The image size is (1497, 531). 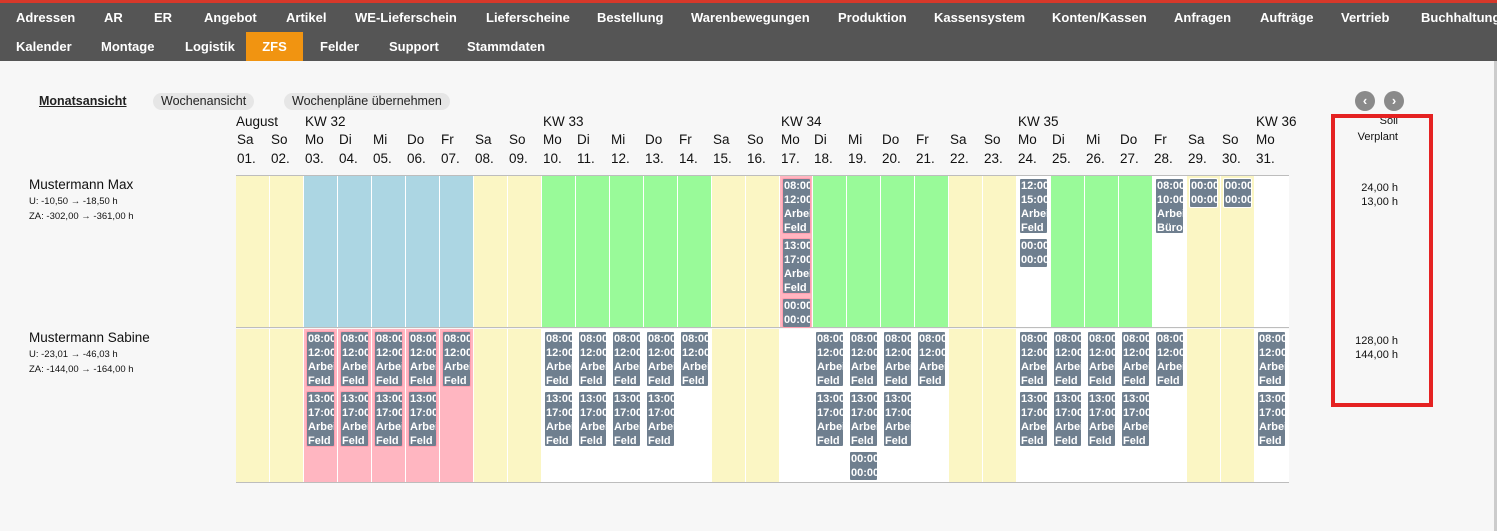 What do you see at coordinates (367, 101) in the screenshot?
I see `tab-wochenplaene-uebernehmen: Wochenpläne übernehmen` at bounding box center [367, 101].